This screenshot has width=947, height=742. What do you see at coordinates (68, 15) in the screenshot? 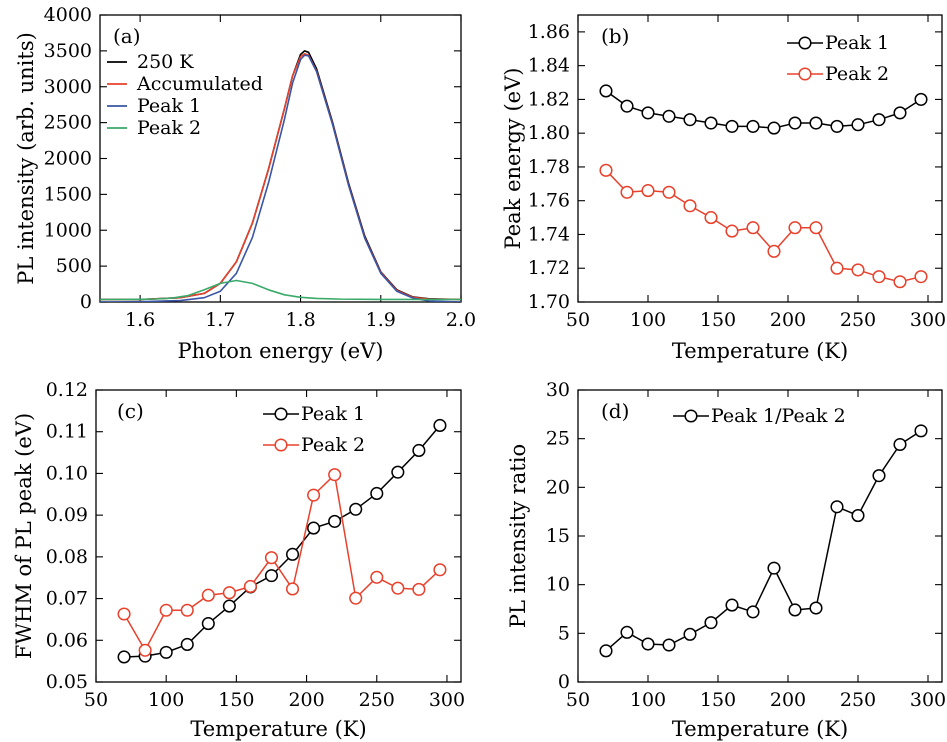
I see `y-tick-label: 4000` at bounding box center [68, 15].